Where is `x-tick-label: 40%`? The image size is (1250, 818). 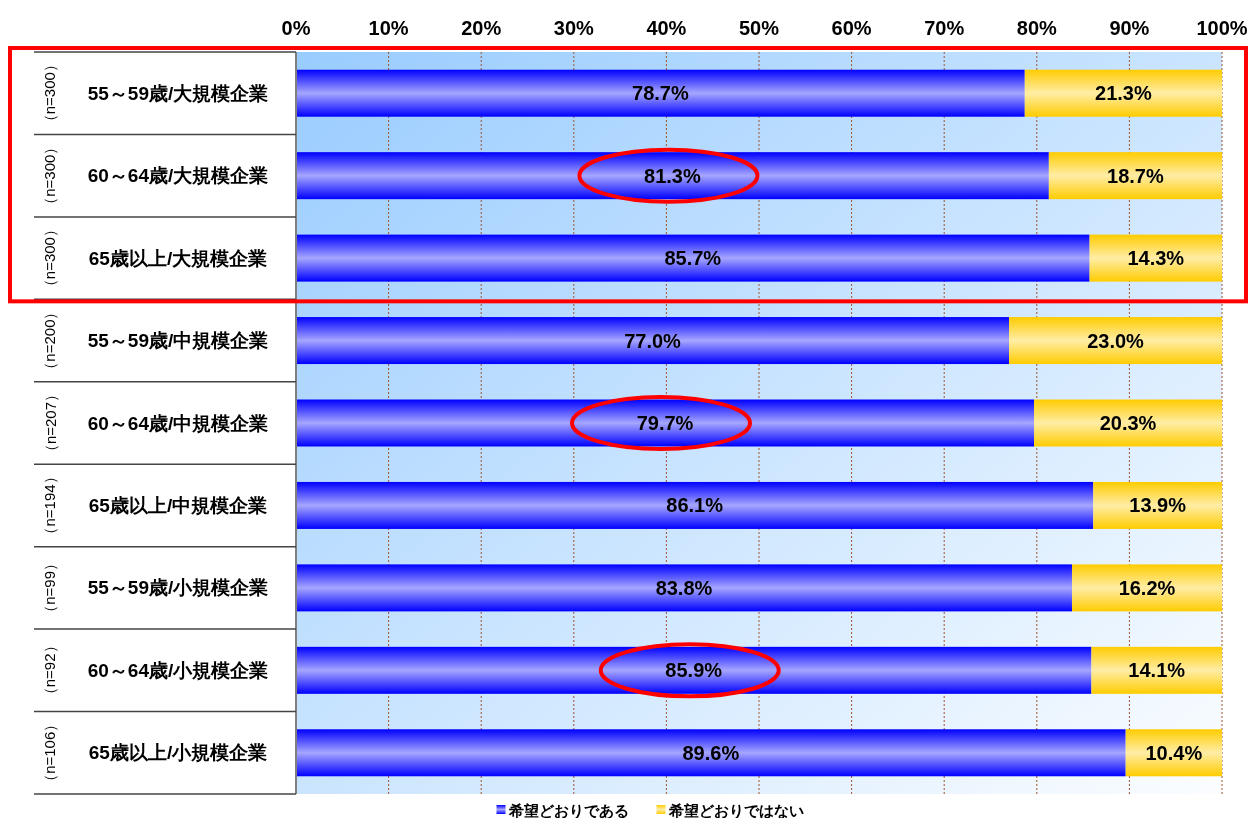
x-tick-label: 40% is located at coordinates (666, 28).